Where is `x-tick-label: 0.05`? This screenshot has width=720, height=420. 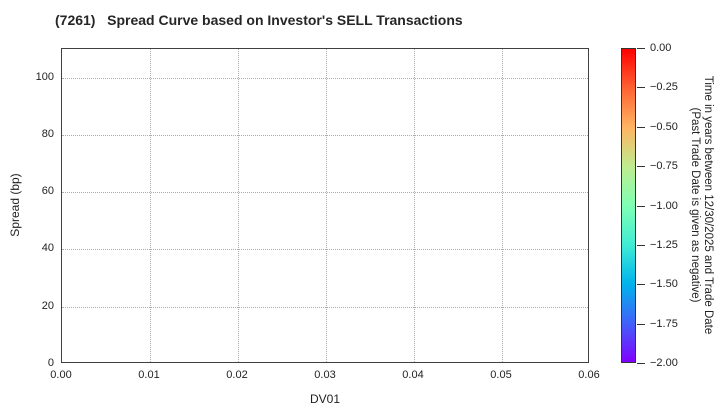
x-tick-label: 0.05 is located at coordinates (501, 375).